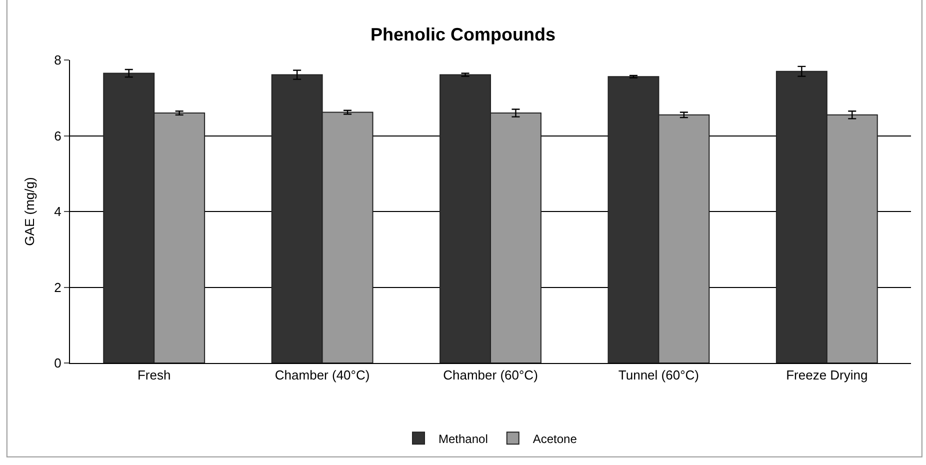 This screenshot has height=465, width=926. What do you see at coordinates (463, 439) in the screenshot?
I see `legend-label: Methanol` at bounding box center [463, 439].